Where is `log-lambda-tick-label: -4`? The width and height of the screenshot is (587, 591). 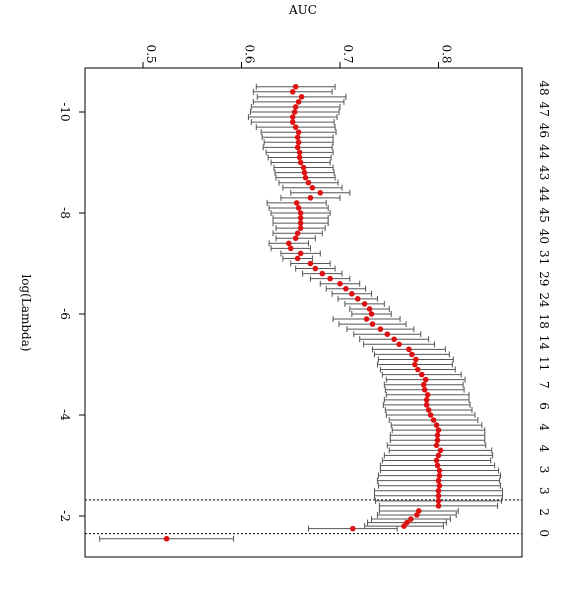 log-lambda-tick-label: -4 is located at coordinates (65, 415).